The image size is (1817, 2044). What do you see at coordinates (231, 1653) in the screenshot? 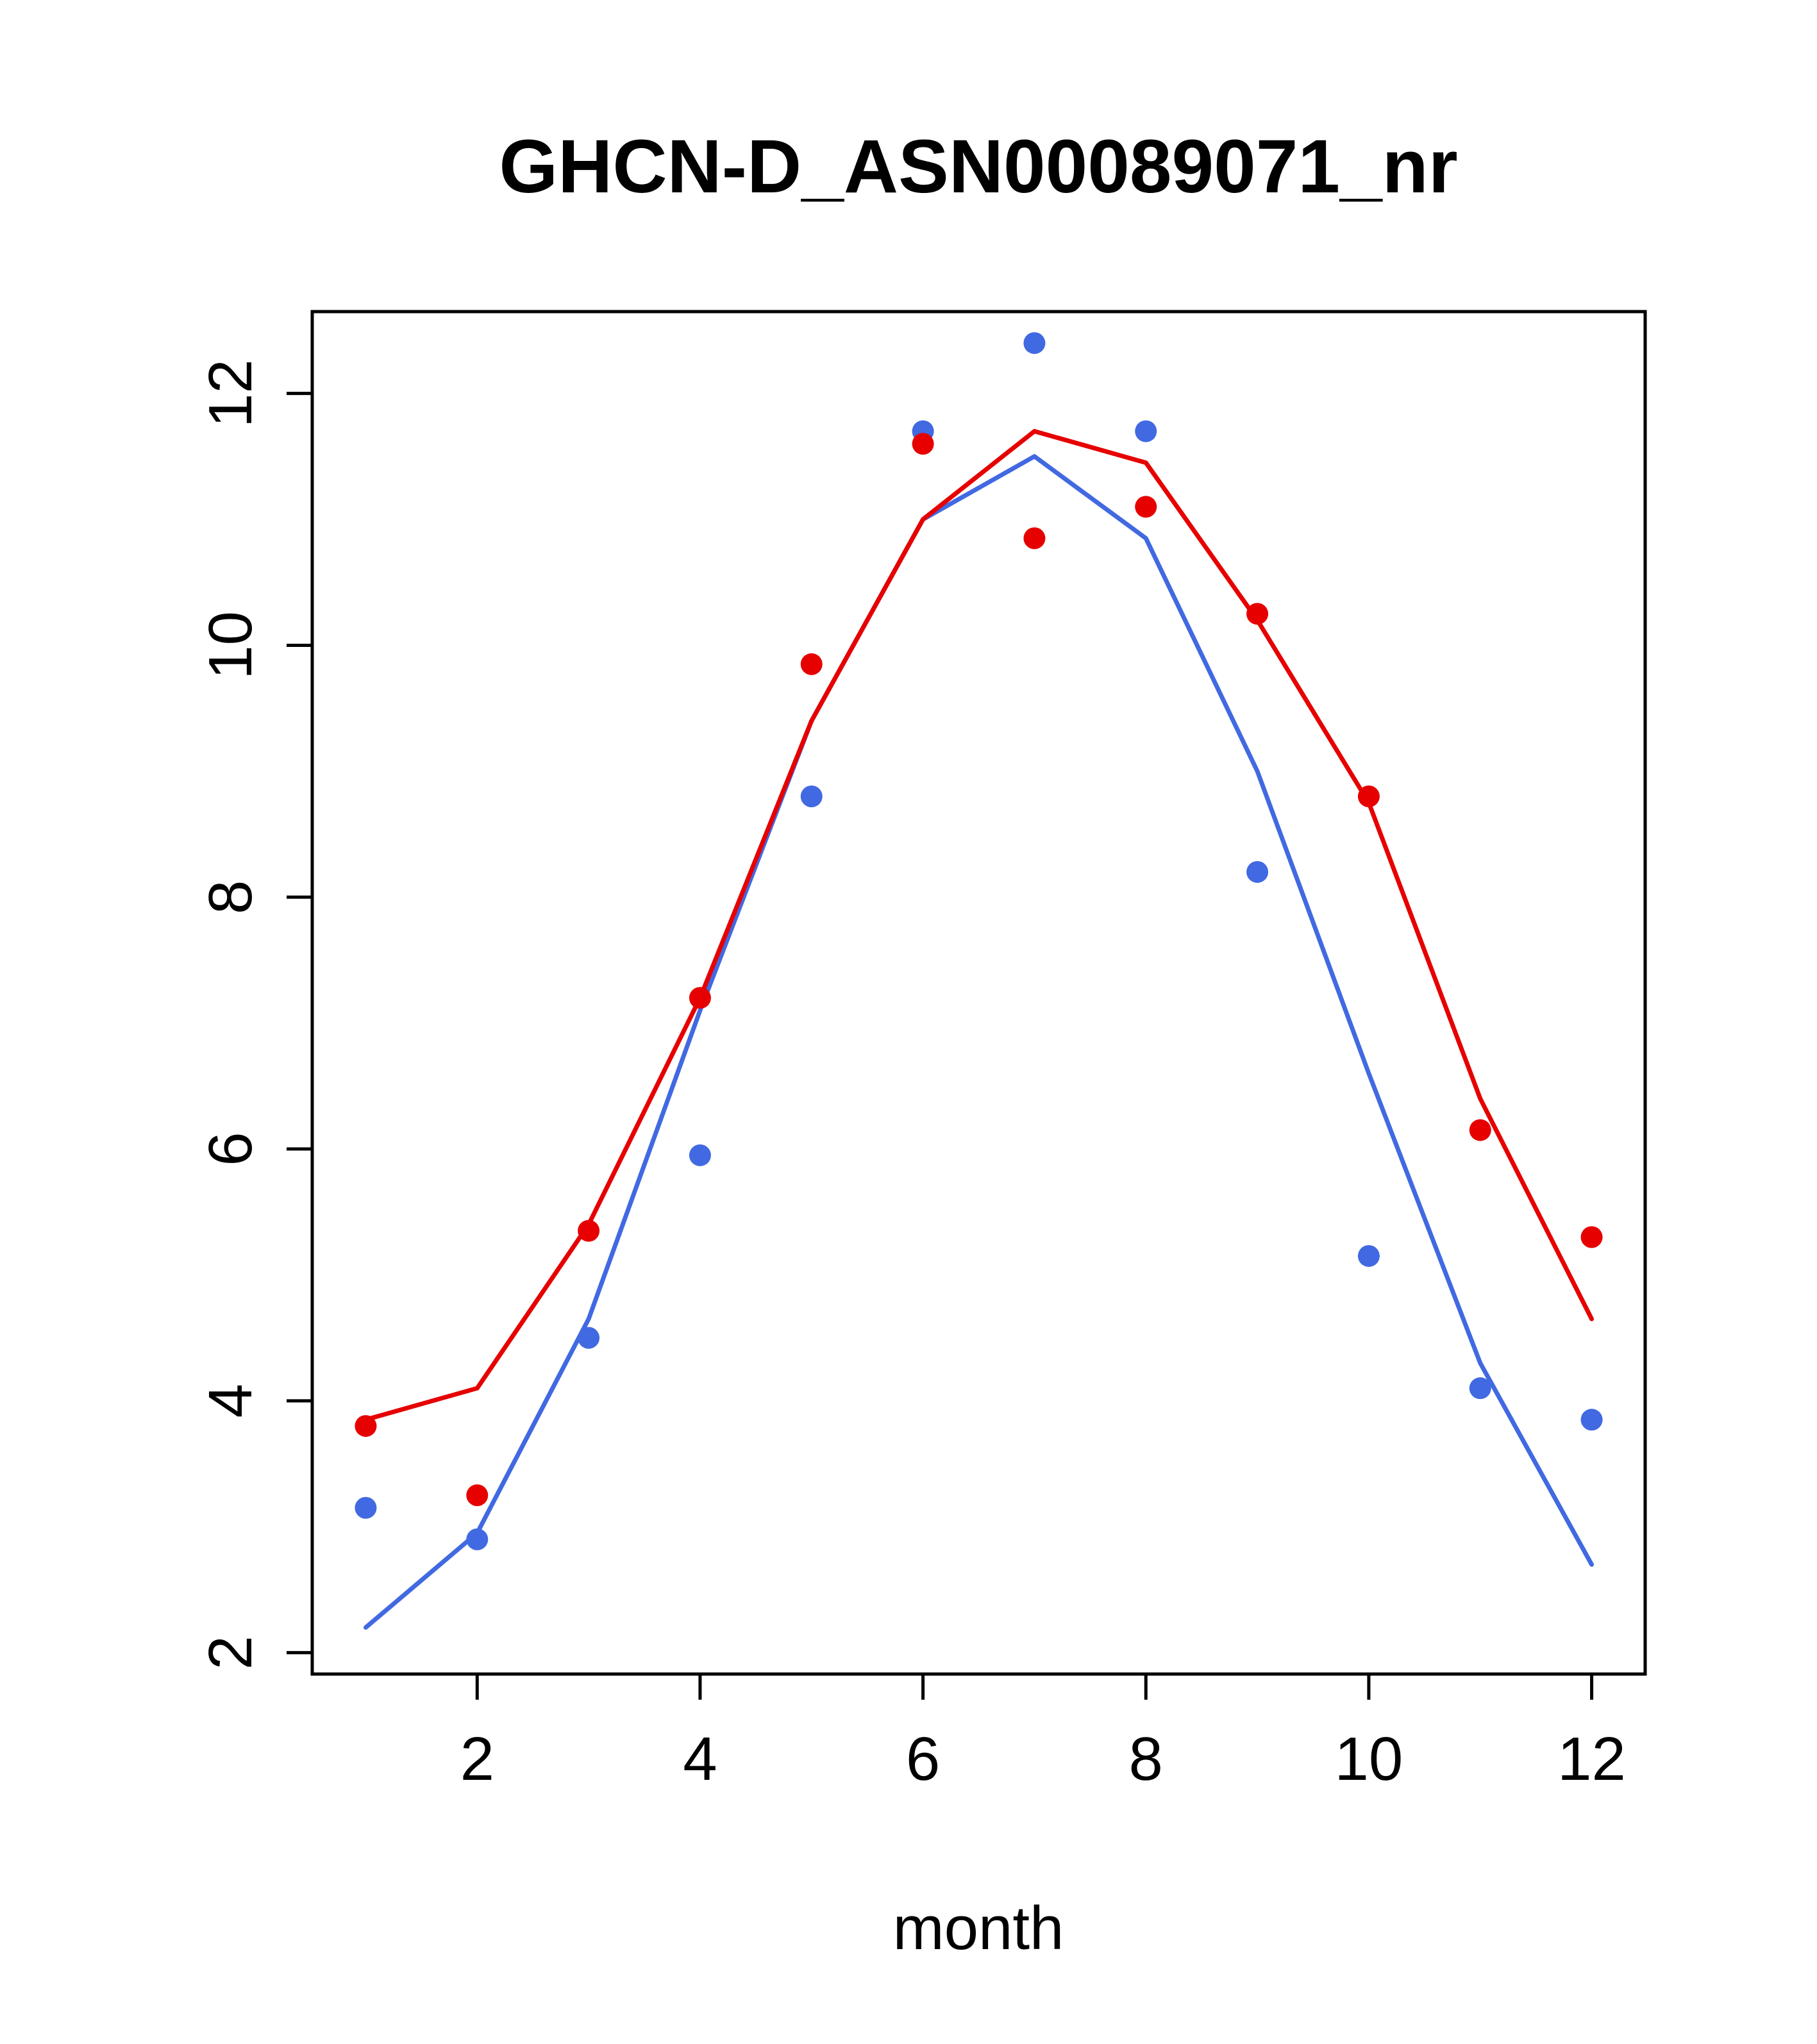
I see `y-tick-label: 2` at bounding box center [231, 1653].